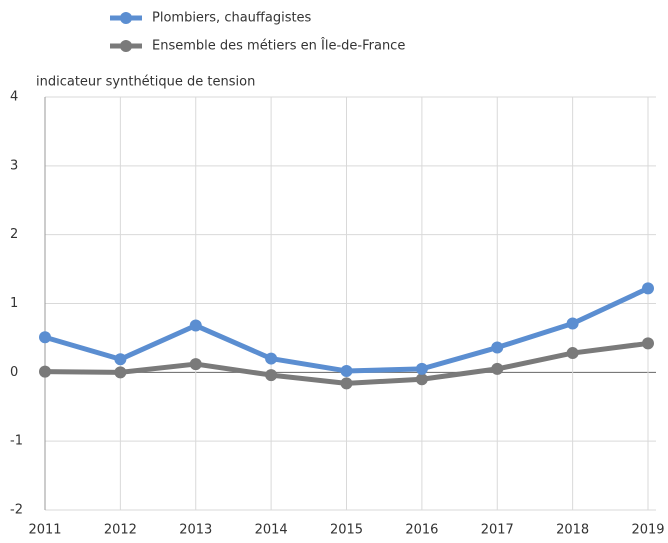 The height and width of the screenshot is (543, 668). I want to click on y-axis-label: indicateur synthétique de tension, so click(145, 82).